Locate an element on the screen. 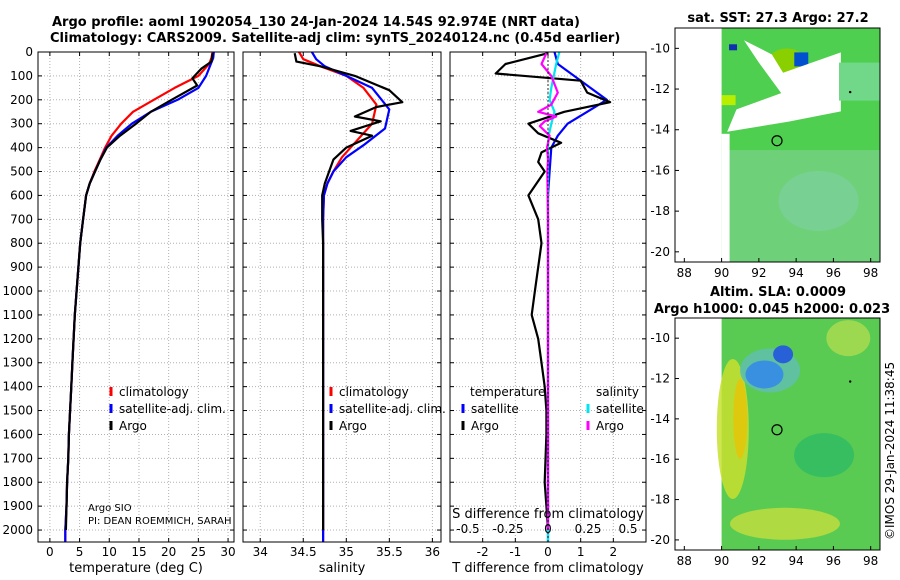  y-tick-label: 600 is located at coordinates (21, 195).